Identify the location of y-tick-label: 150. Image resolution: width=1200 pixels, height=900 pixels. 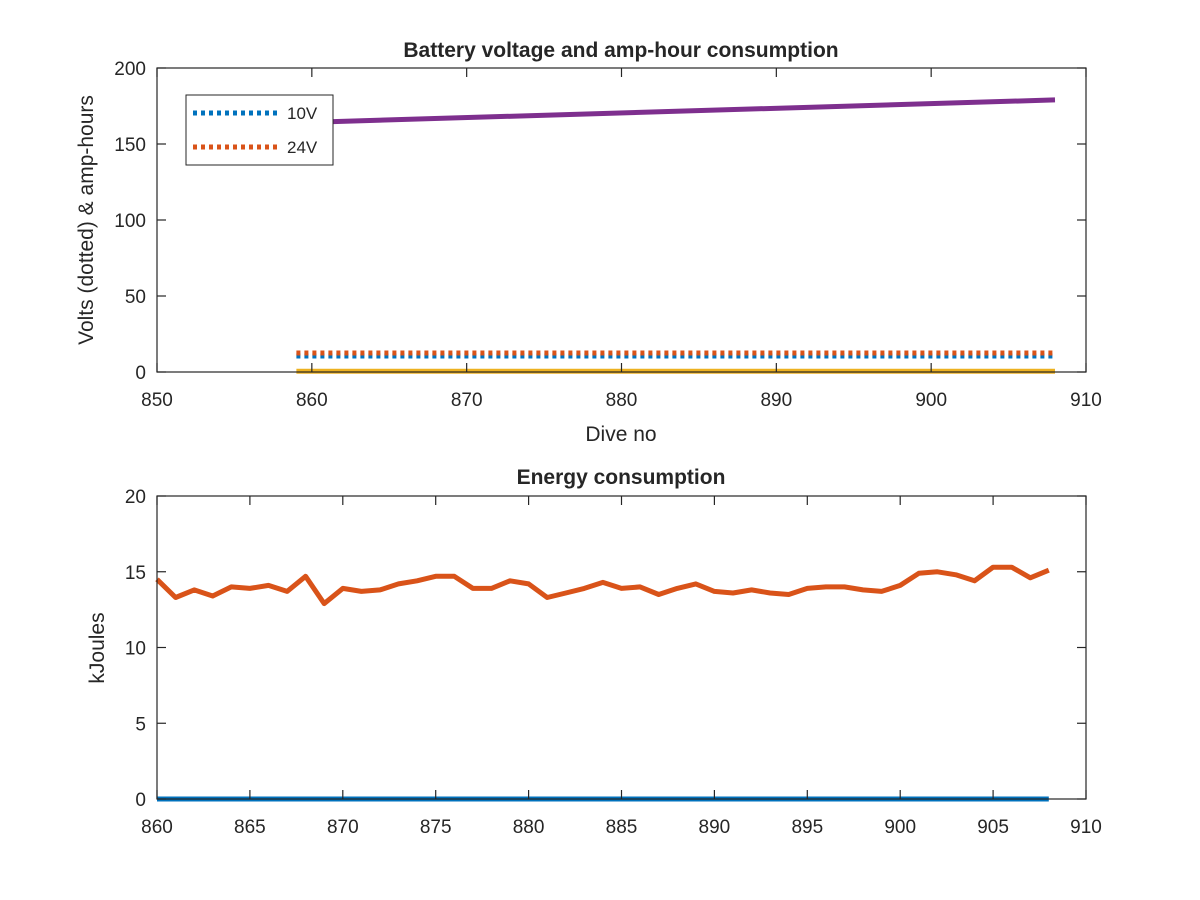
(130, 145).